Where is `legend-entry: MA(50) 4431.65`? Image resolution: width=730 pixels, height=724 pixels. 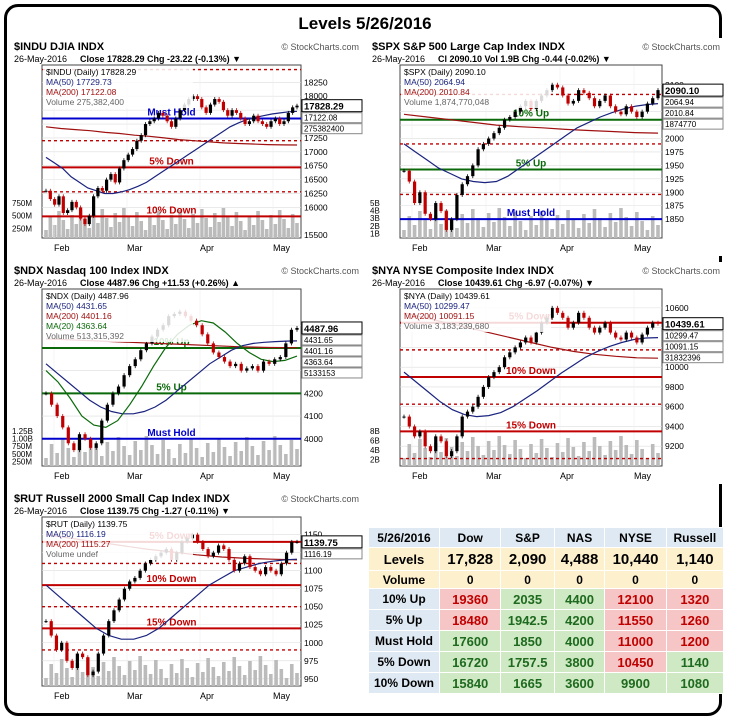 legend-entry: MA(50) 4431.65 is located at coordinates (76, 306).